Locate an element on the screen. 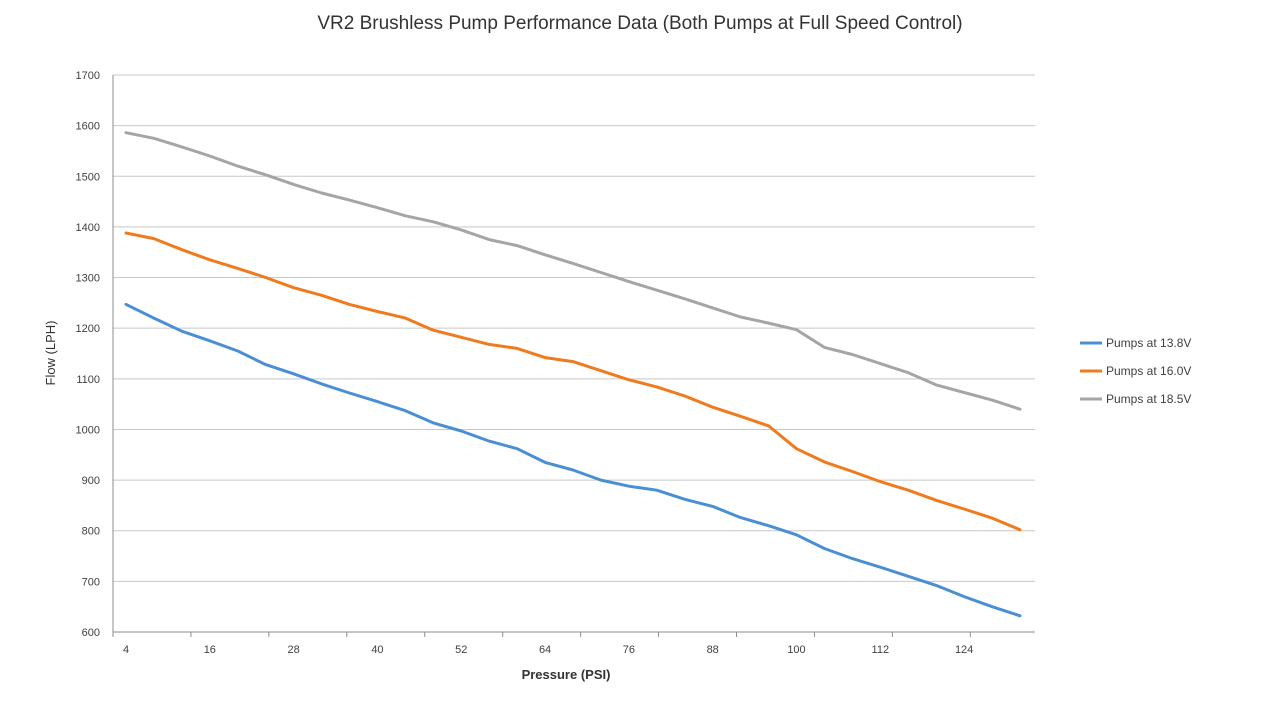 This screenshot has width=1280, height=721. y-tick-label: 1500 is located at coordinates (88, 177).